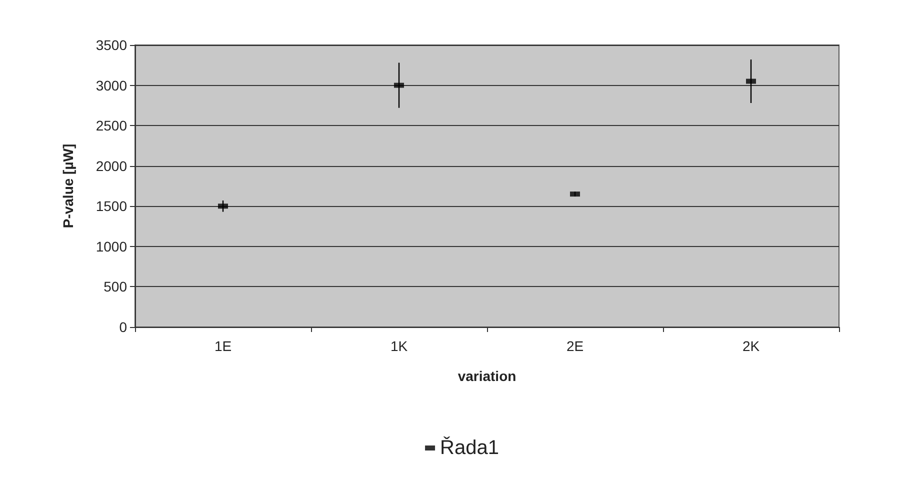 The image size is (924, 493). What do you see at coordinates (123, 327) in the screenshot?
I see `y-tick-label: 0` at bounding box center [123, 327].